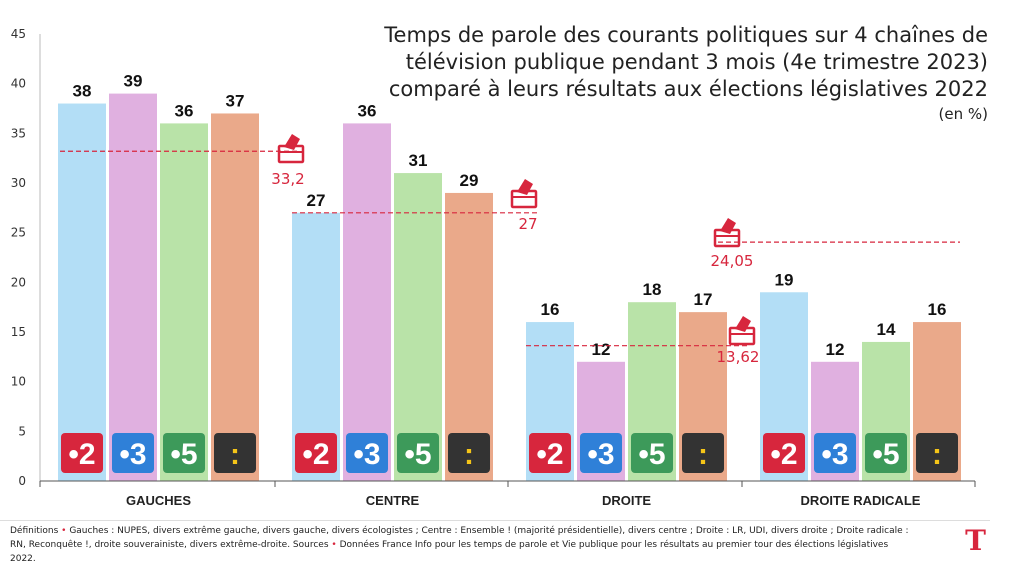 Image resolution: width=1024 pixels, height=575 pixels. Describe the element at coordinates (133, 81) in the screenshot. I see `data-label: 39` at that location.